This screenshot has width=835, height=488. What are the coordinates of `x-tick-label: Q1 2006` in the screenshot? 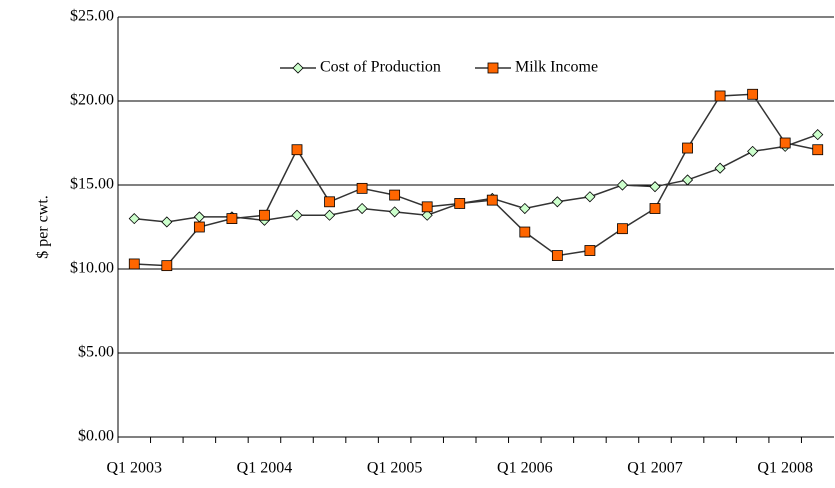 It's located at (525, 468).